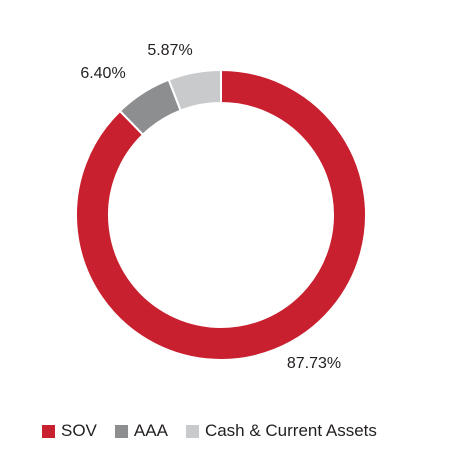 The width and height of the screenshot is (458, 459). Describe the element at coordinates (192, 431) in the screenshot. I see `legend-swatch-cash` at that location.